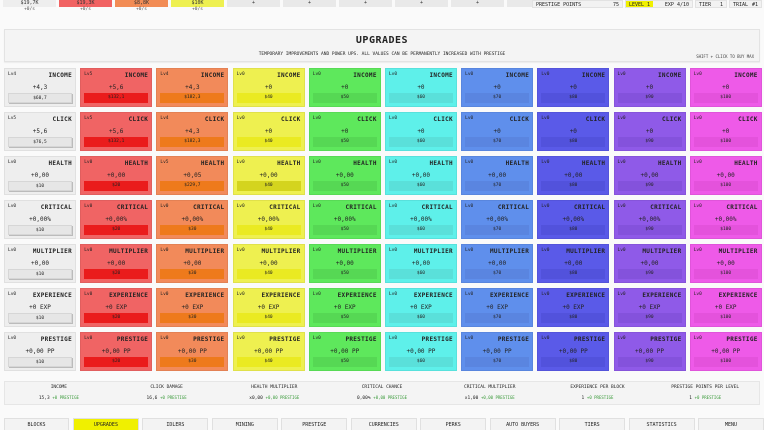 Image resolution: width=764 pixels, height=430 pixels. I want to click on currency-rate: +0/s, so click(85, 9).